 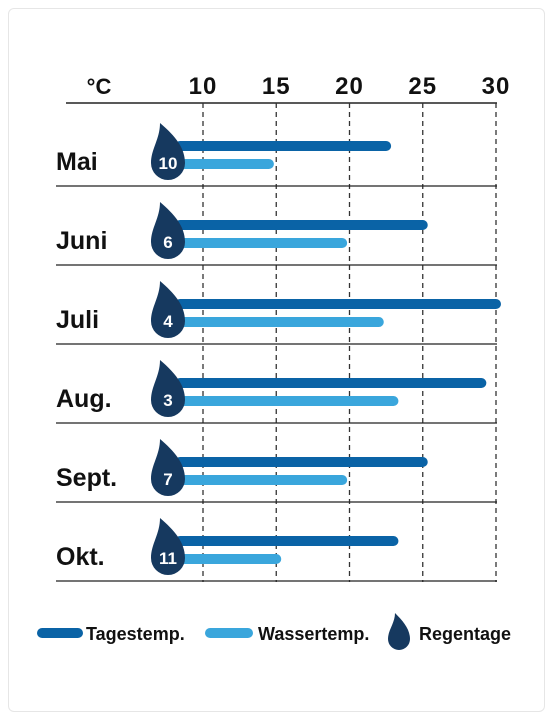 What do you see at coordinates (203, 86) in the screenshot?
I see `x-tick-label: 10` at bounding box center [203, 86].